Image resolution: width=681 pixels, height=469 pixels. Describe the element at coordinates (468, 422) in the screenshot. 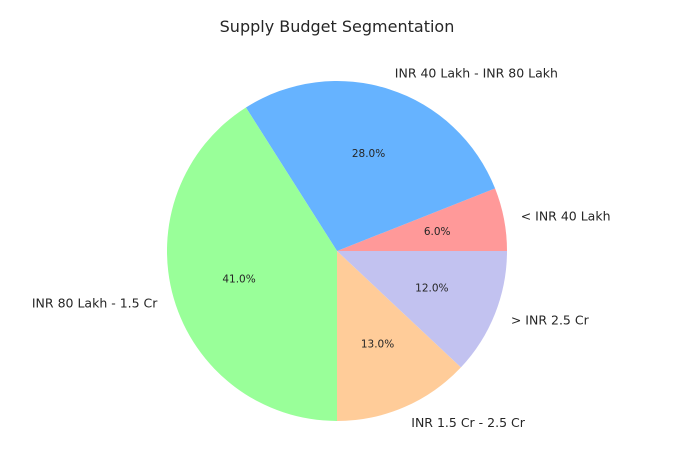

I see `slice-category-label: INR 1.5 Cr - 2.5 Cr` at that location.